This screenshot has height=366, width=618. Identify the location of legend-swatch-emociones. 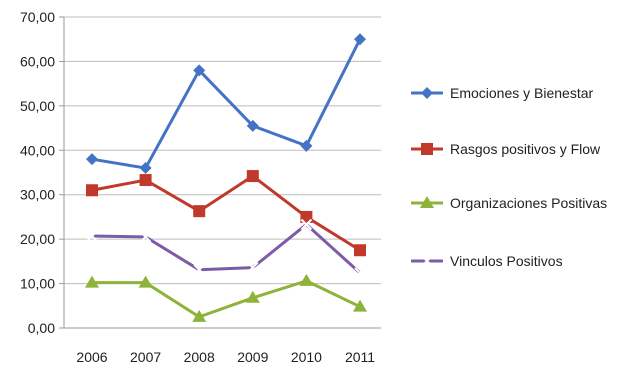
(427, 93).